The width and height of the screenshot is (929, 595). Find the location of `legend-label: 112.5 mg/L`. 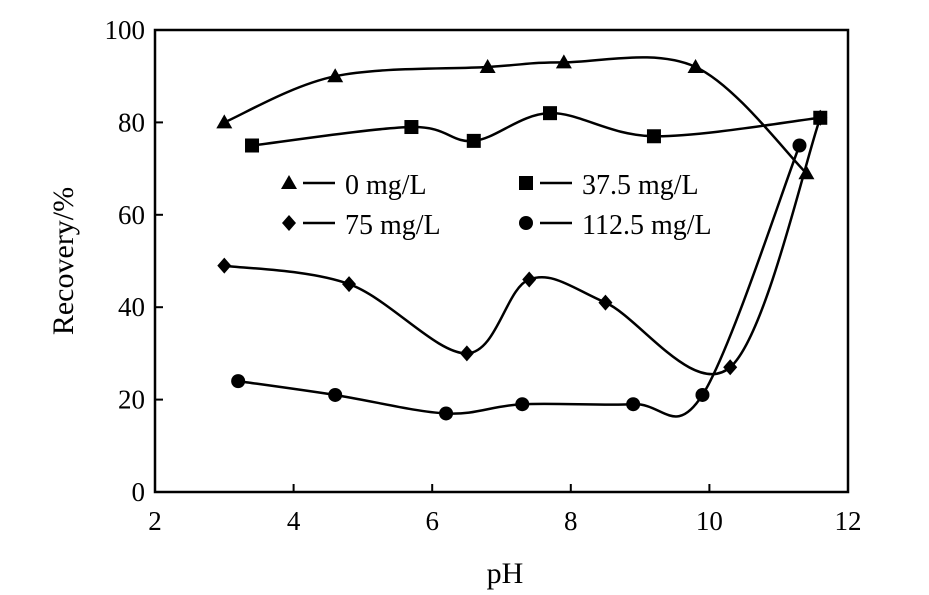

legend-label: 112.5 mg/L is located at coordinates (647, 225).